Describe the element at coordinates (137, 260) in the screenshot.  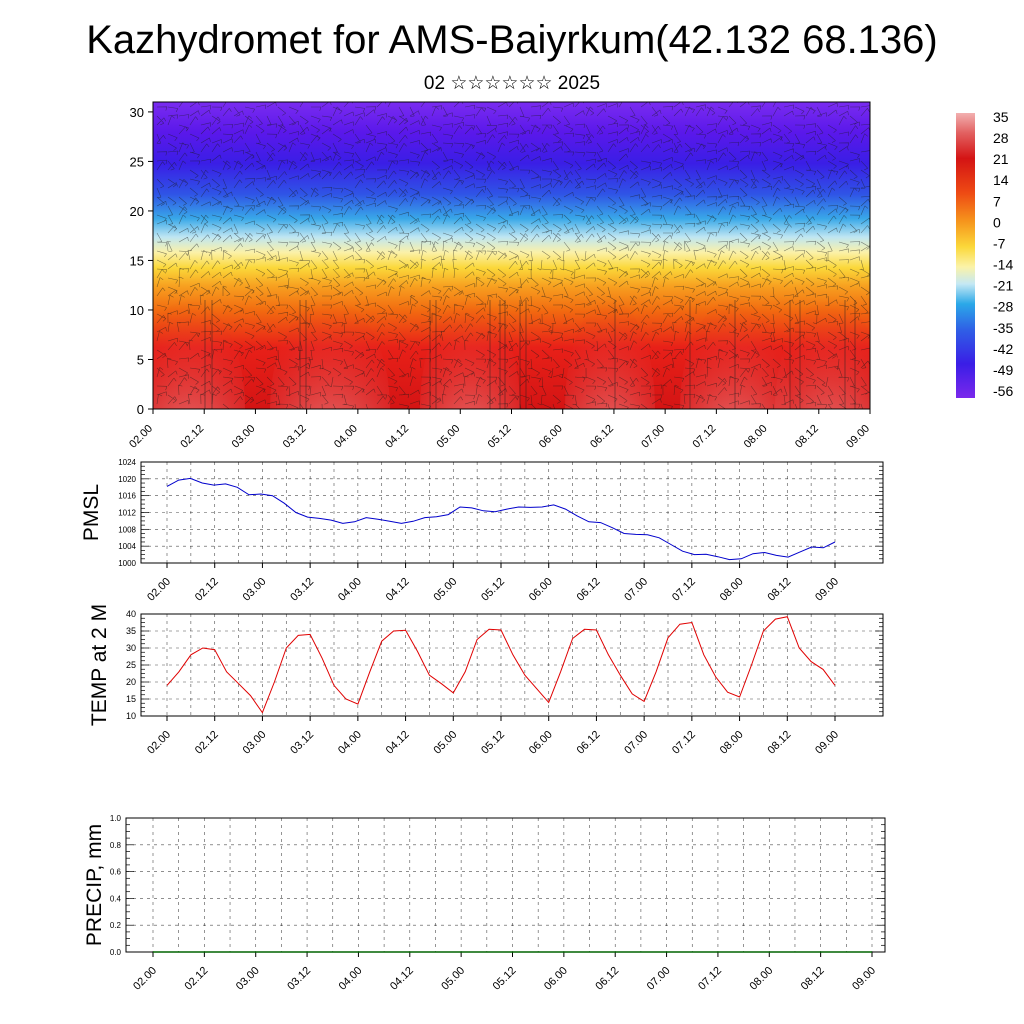
I see `heatmap-y-tick-label: 15` at that location.